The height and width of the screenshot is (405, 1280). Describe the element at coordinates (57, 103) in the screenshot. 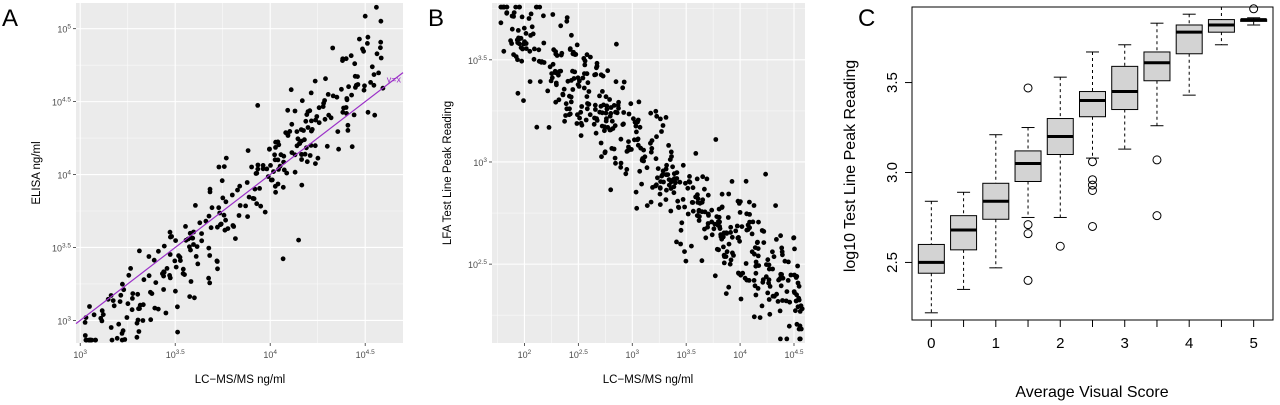

I see `y-tick-label-3-base: 10` at that location.